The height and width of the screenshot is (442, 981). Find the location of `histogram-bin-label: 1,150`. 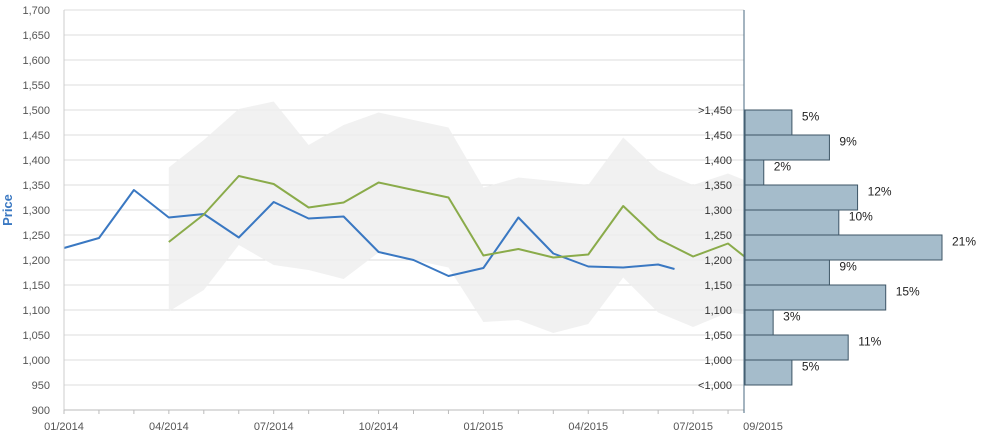

histogram-bin-label: 1,150 is located at coordinates (718, 286).